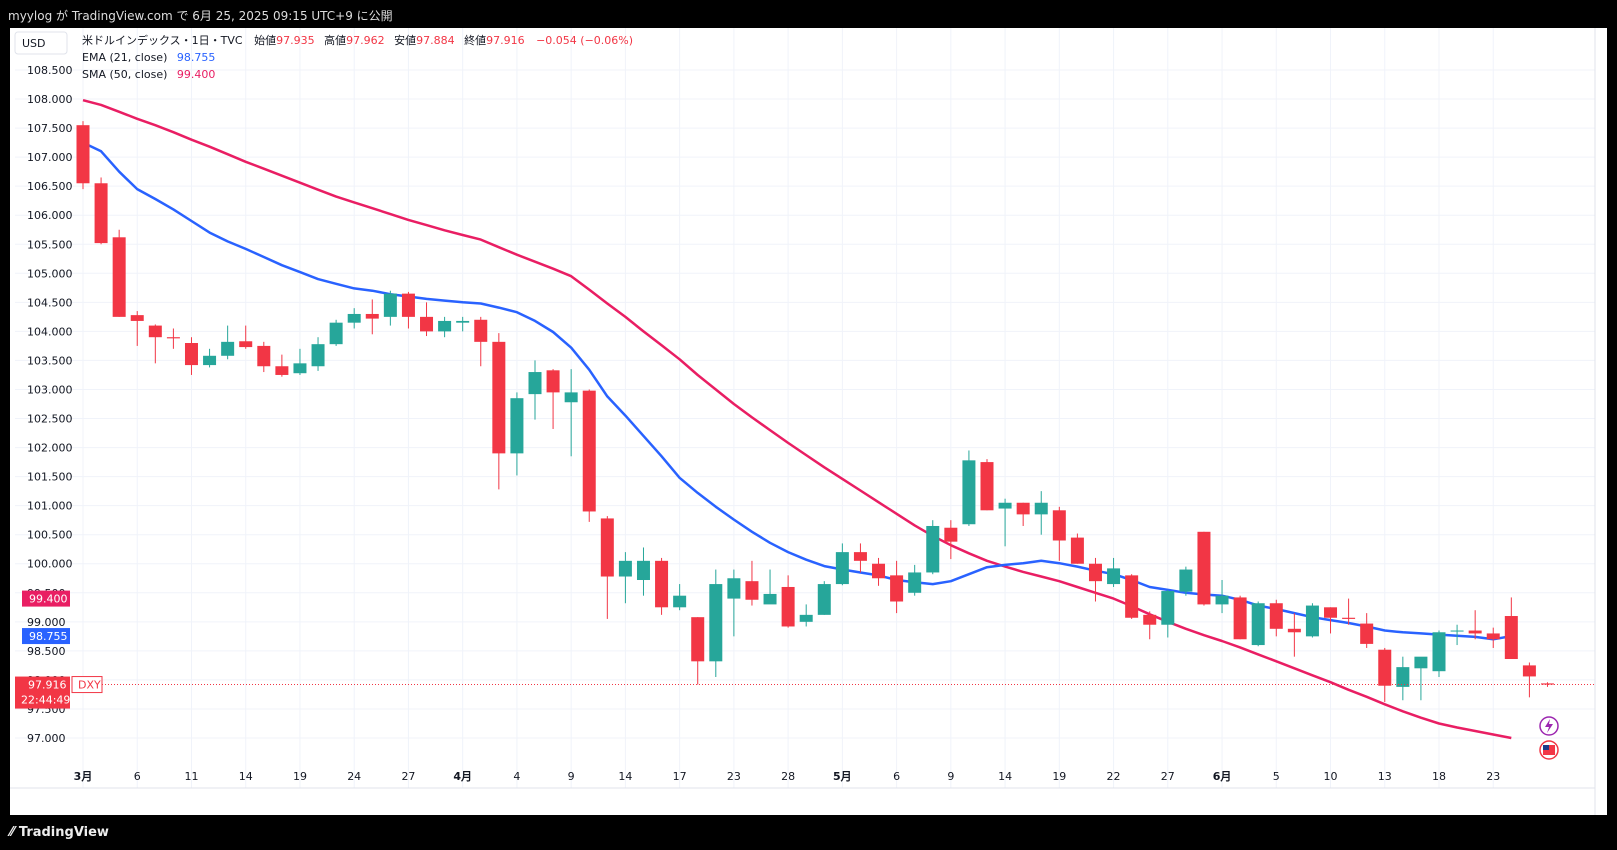 The width and height of the screenshot is (1617, 850). What do you see at coordinates (808, 832) in the screenshot?
I see `footer-bar: ⁄⁄ TradingView` at bounding box center [808, 832].